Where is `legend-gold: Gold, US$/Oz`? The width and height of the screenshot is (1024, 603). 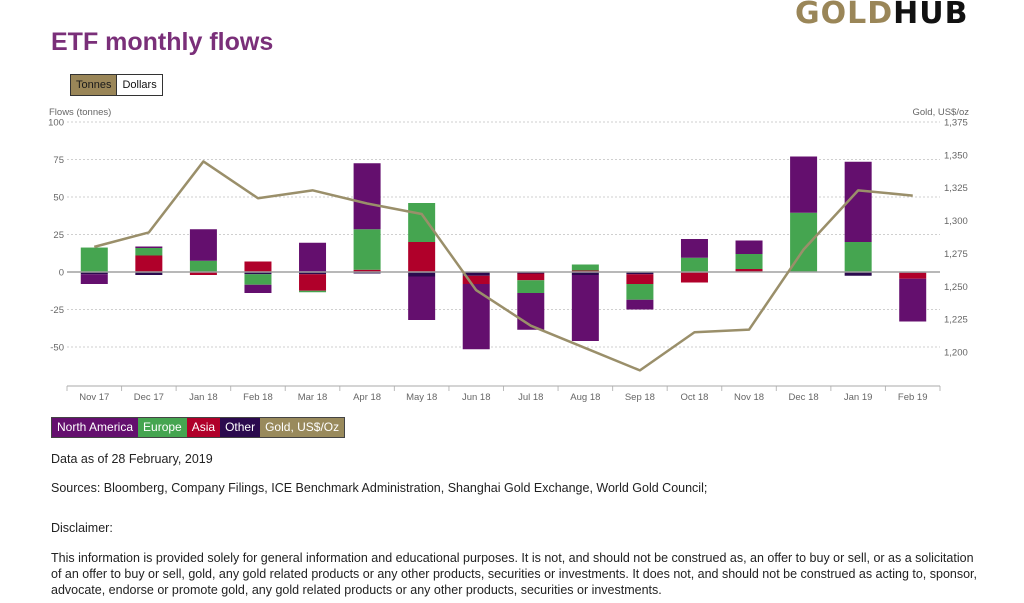
legend-gold: Gold, US$/Oz is located at coordinates (302, 427).